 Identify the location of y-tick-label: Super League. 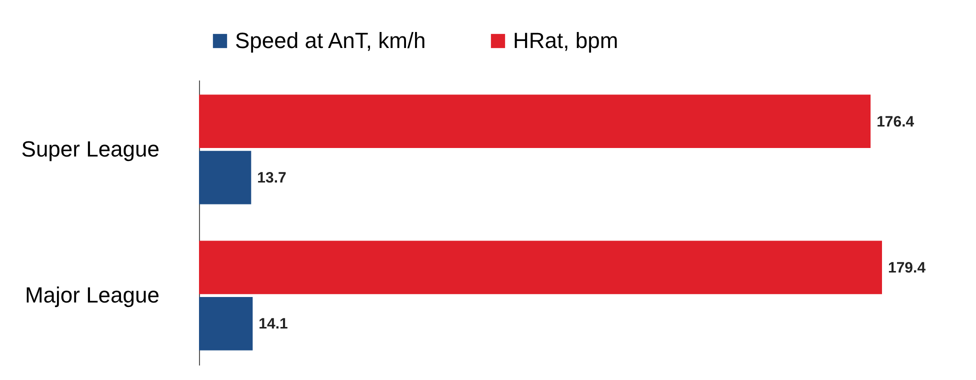
(90, 149).